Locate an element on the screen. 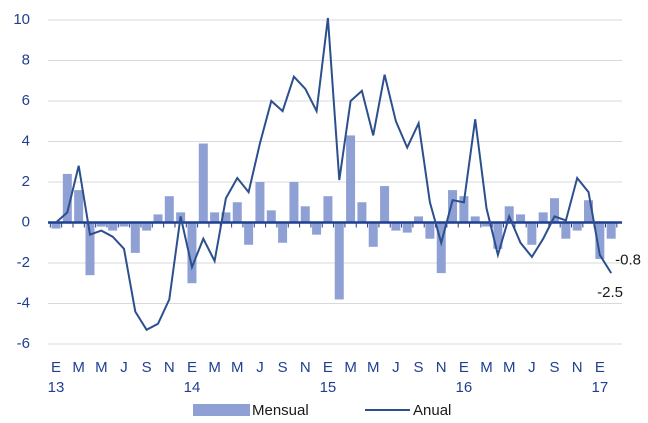  y-tick-label: 0 is located at coordinates (26, 221).